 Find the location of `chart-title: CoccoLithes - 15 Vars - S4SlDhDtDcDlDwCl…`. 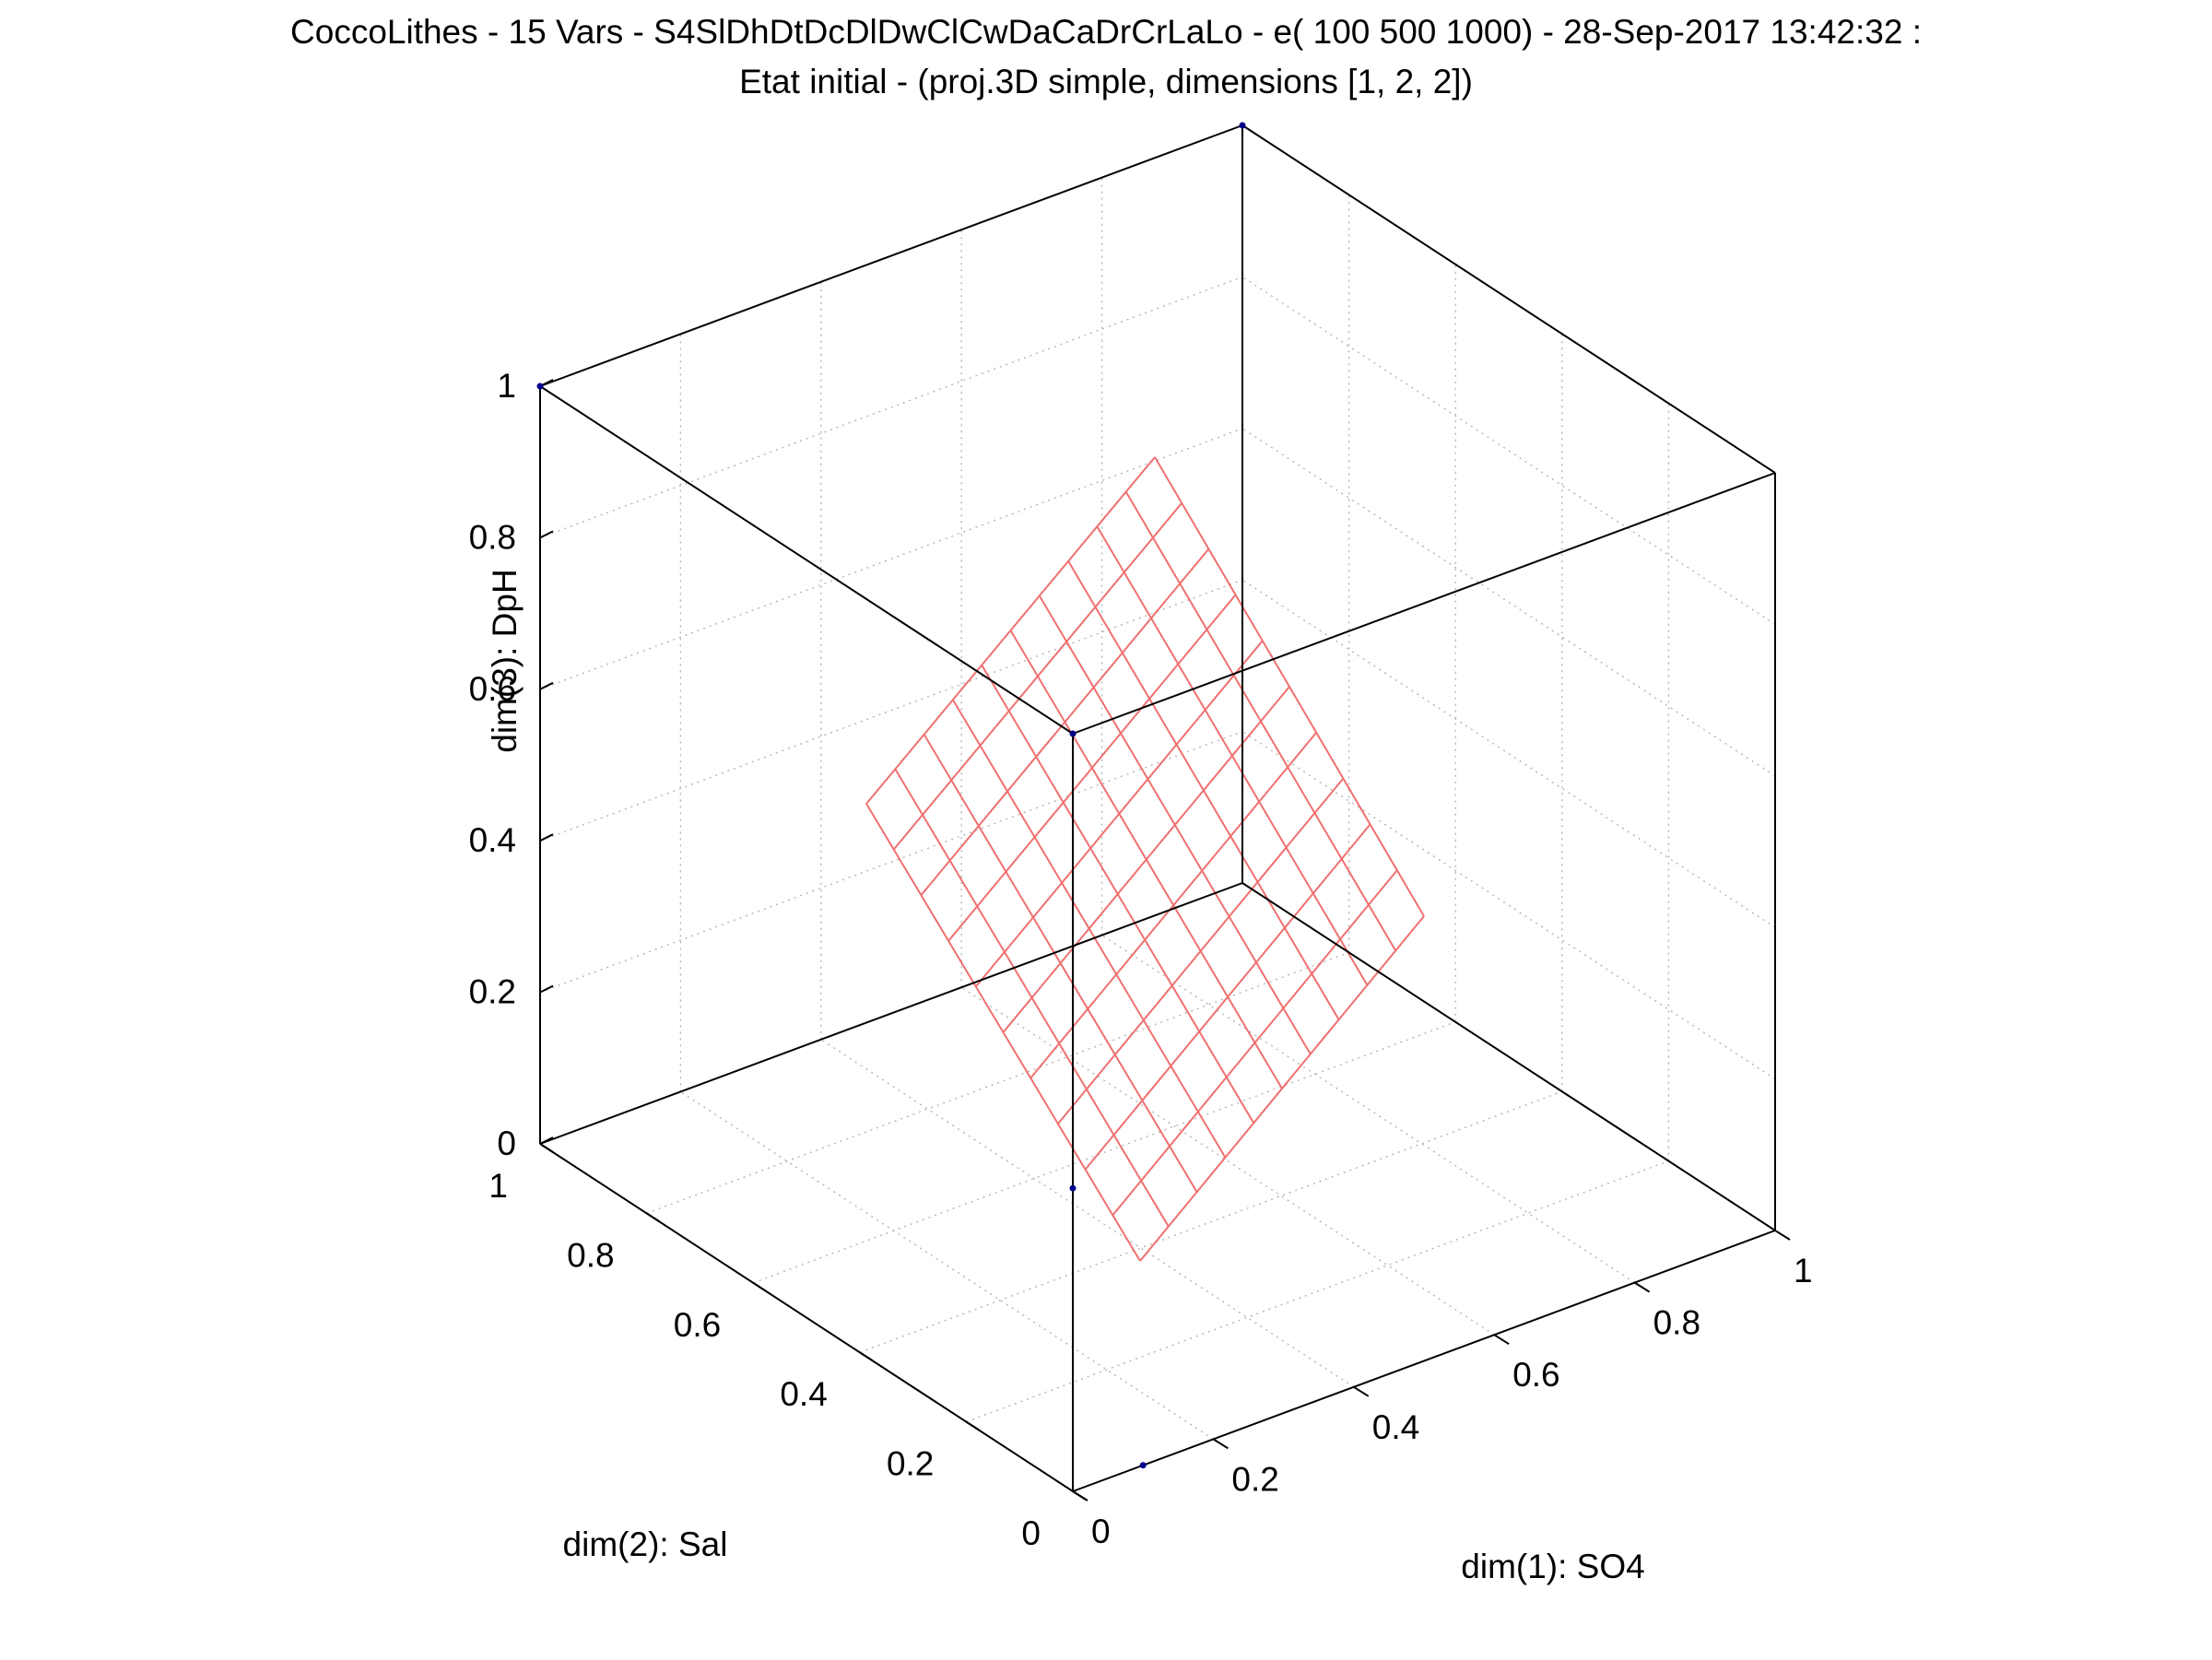

chart-title: CoccoLithes - 15 Vars - S4SlDhDtDcDlDwCl… is located at coordinates (1106, 32).